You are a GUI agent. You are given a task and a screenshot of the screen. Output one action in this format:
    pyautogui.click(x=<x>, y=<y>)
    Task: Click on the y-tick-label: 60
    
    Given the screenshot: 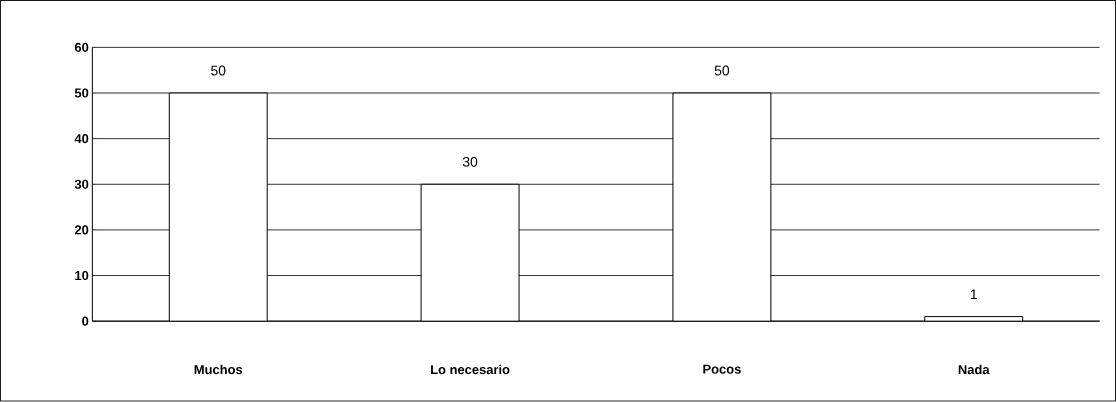 What is the action you would take?
    pyautogui.click(x=81, y=48)
    